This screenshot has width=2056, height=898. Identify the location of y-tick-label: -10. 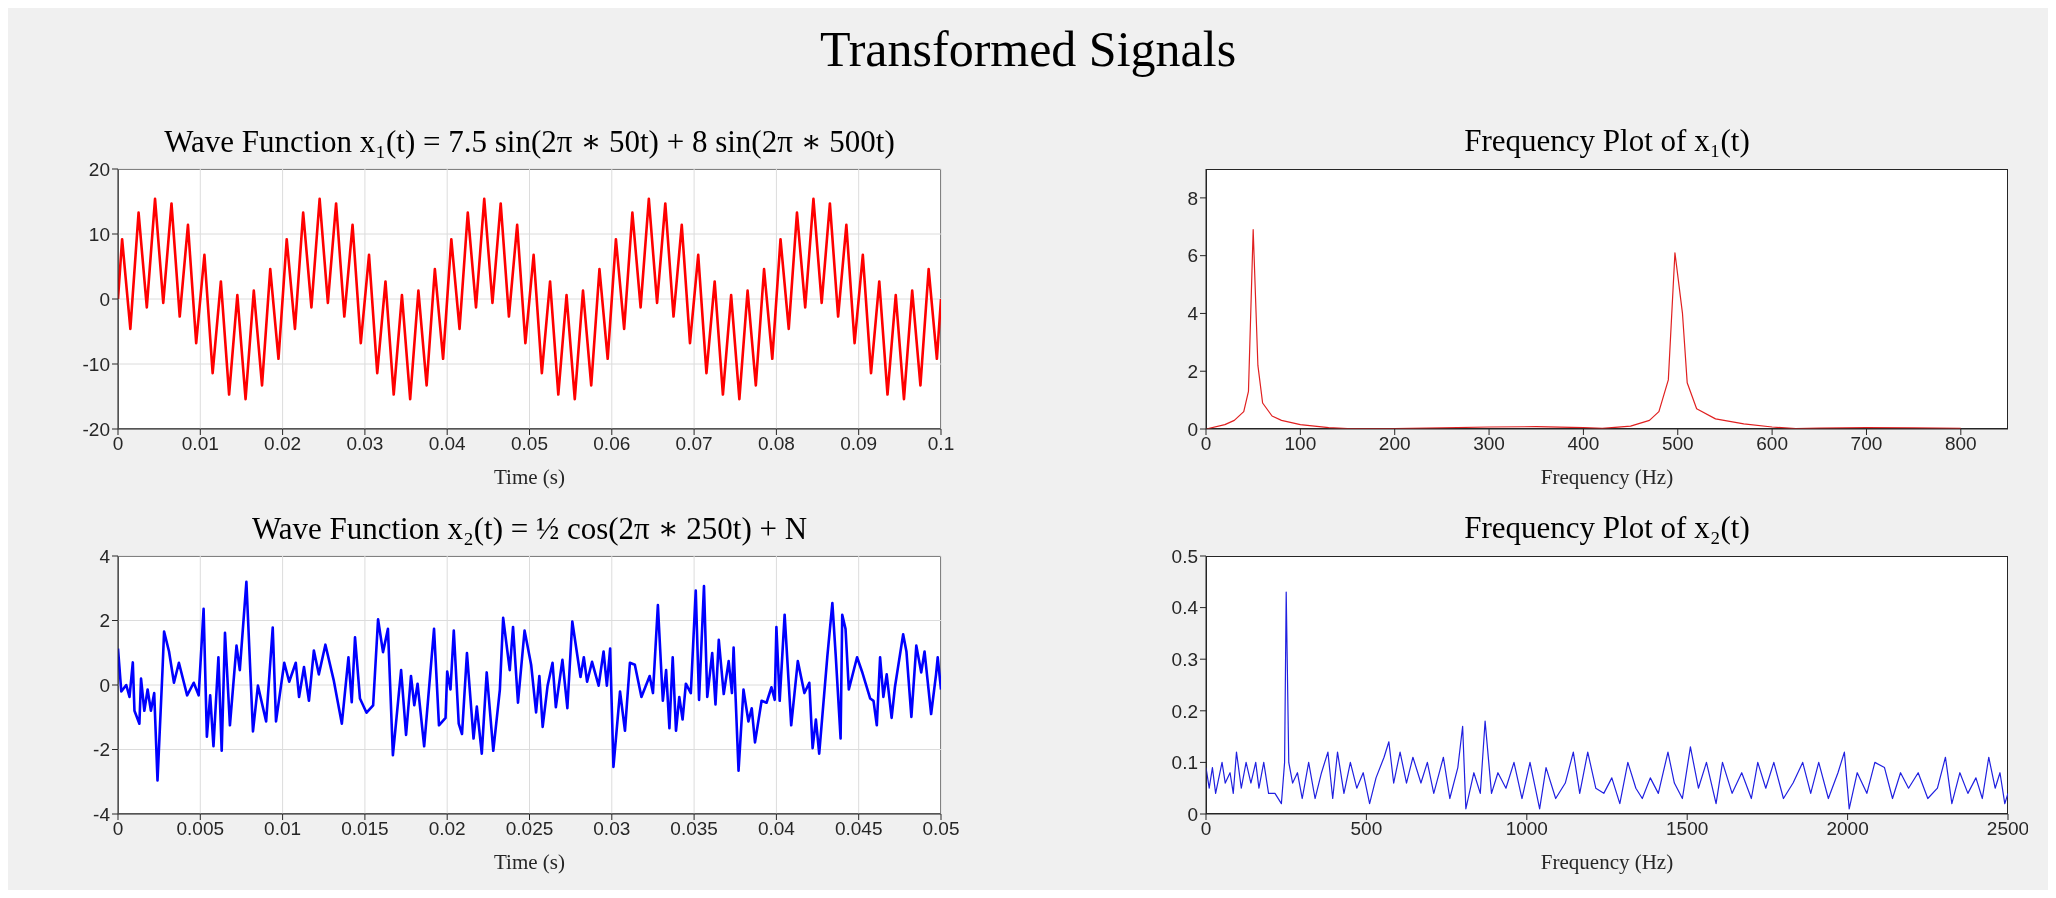
(96, 364).